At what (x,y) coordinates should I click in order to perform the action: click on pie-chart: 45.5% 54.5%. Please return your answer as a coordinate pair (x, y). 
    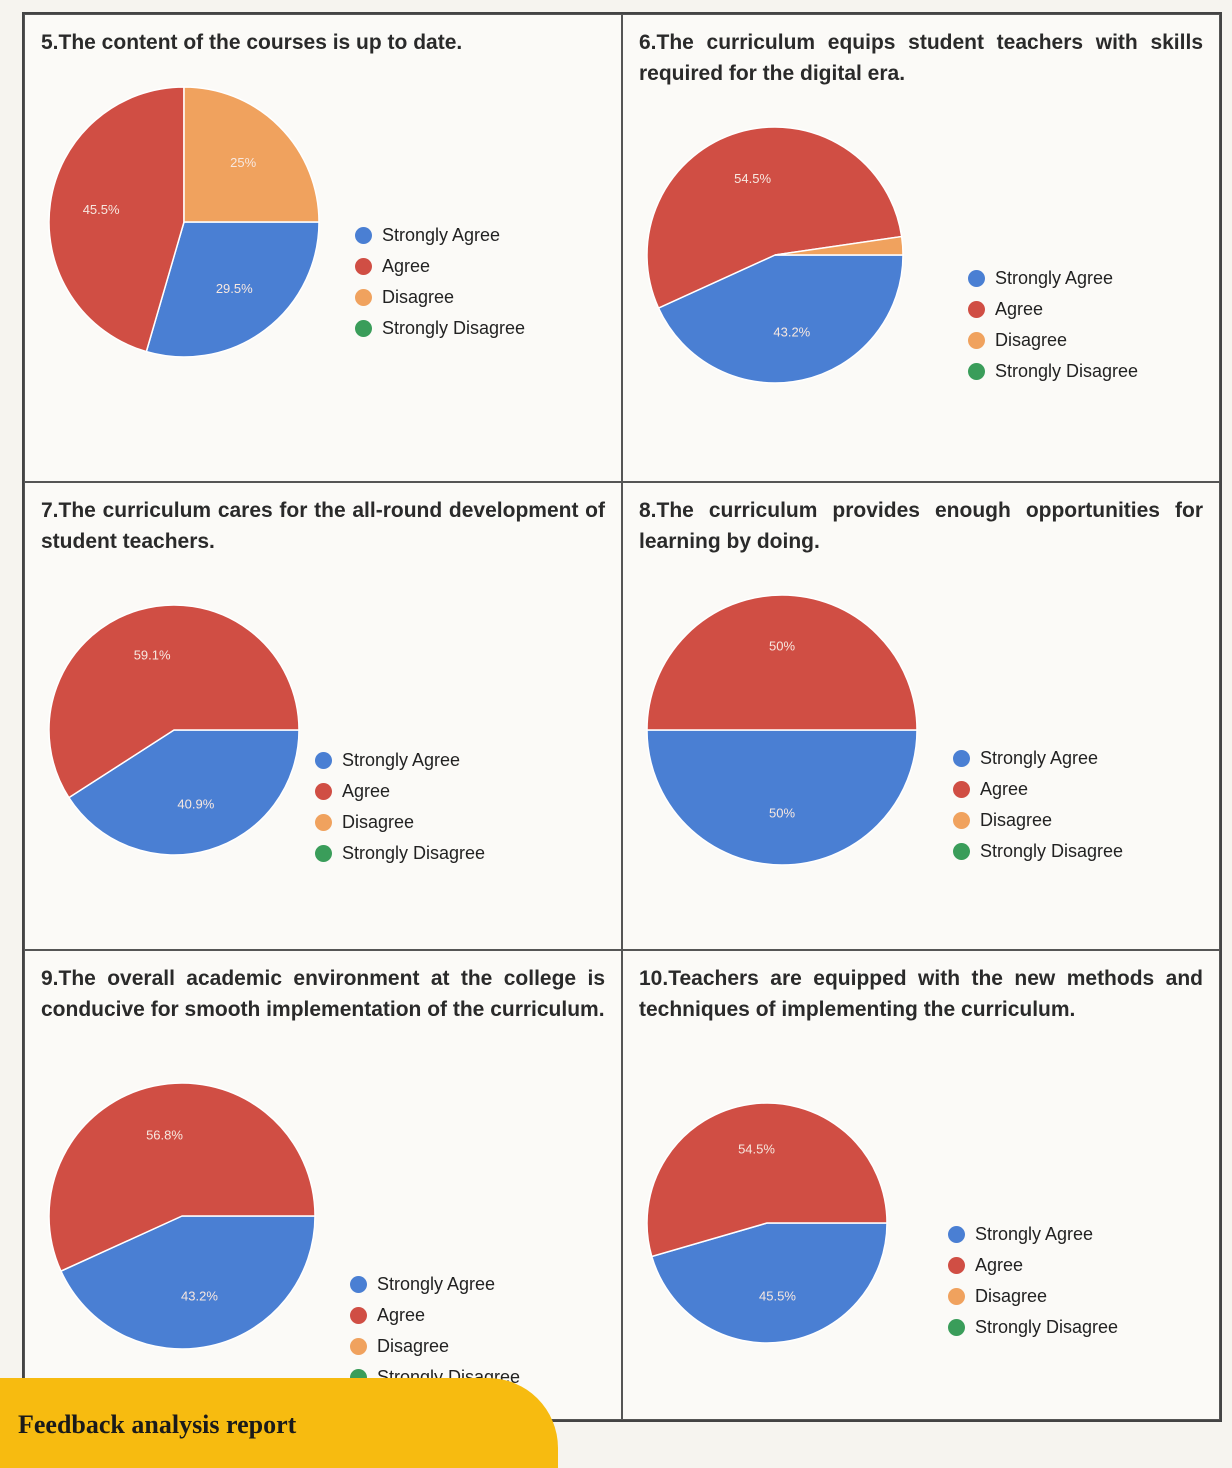
    Looking at the image, I should click on (767, 1223).